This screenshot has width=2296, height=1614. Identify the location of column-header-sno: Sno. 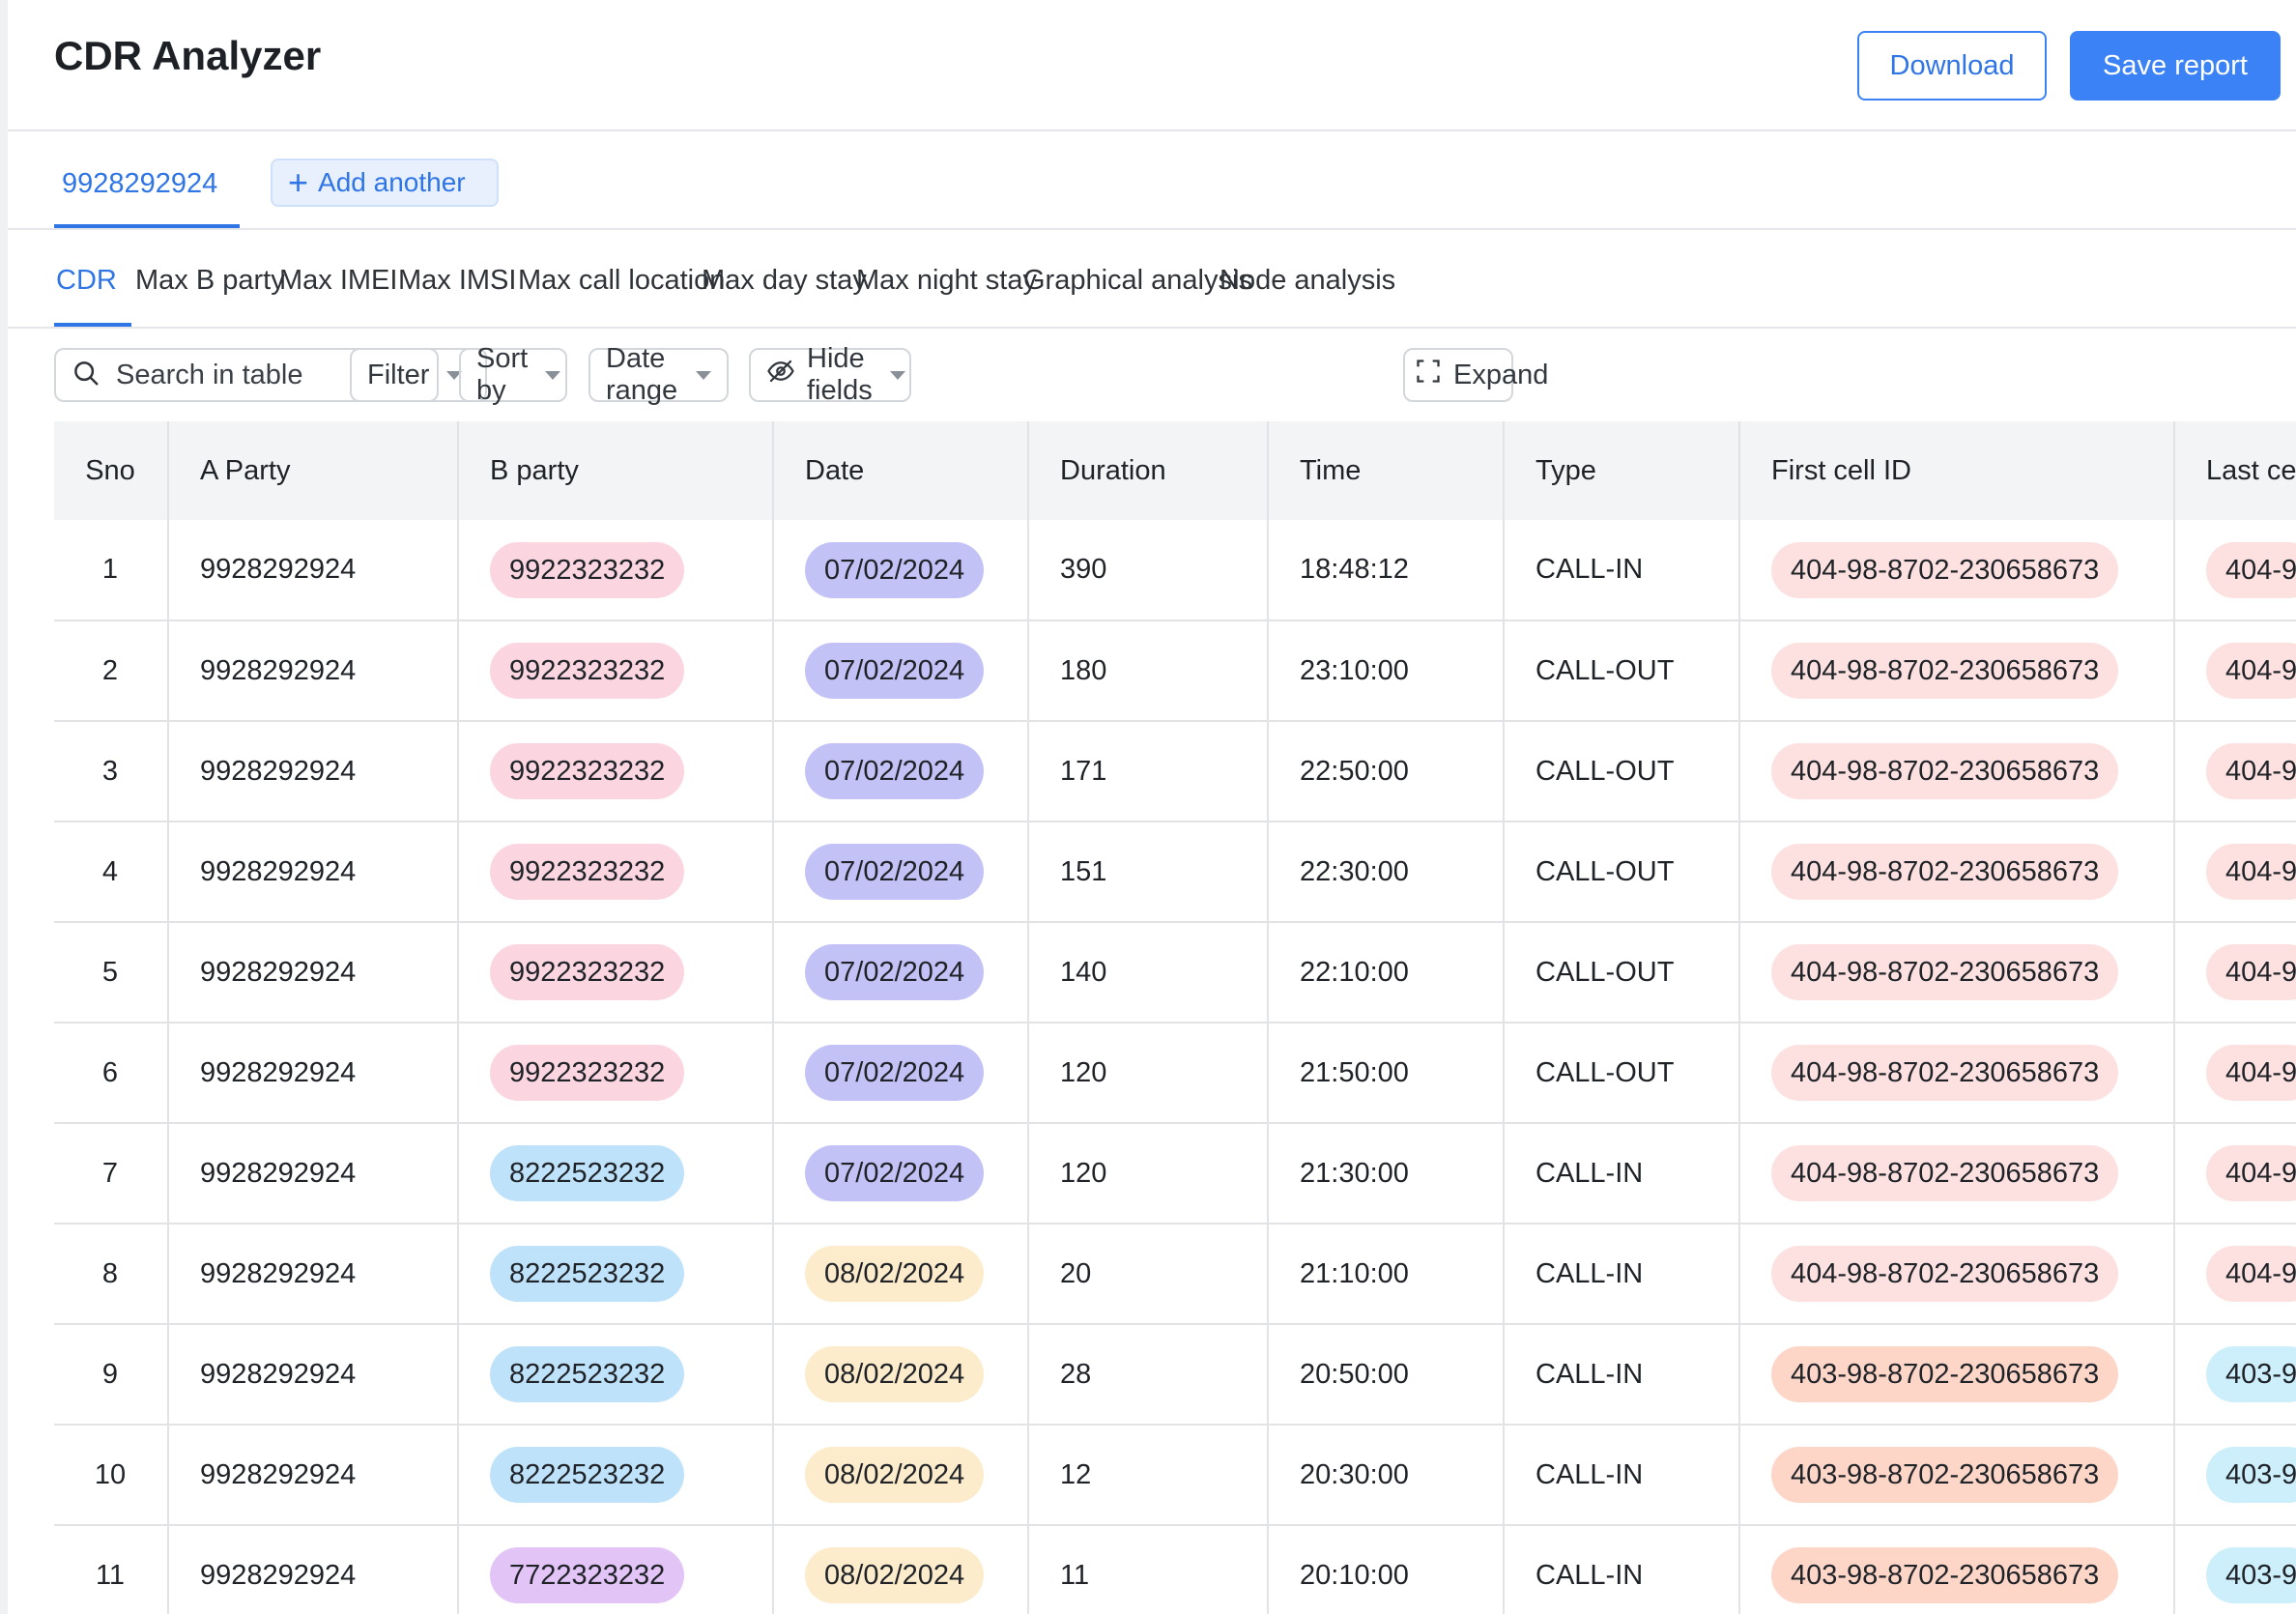
(111, 470).